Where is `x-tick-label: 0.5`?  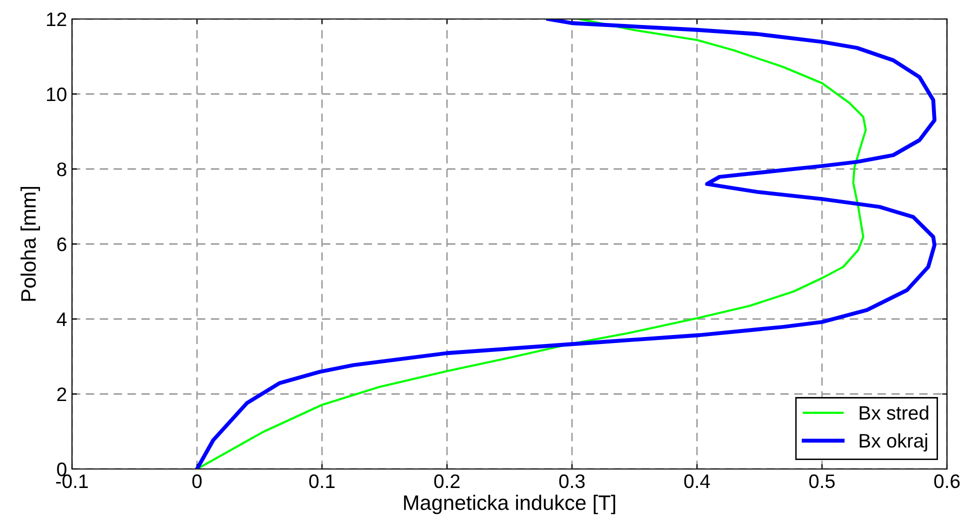
x-tick-label: 0.5 is located at coordinates (822, 481).